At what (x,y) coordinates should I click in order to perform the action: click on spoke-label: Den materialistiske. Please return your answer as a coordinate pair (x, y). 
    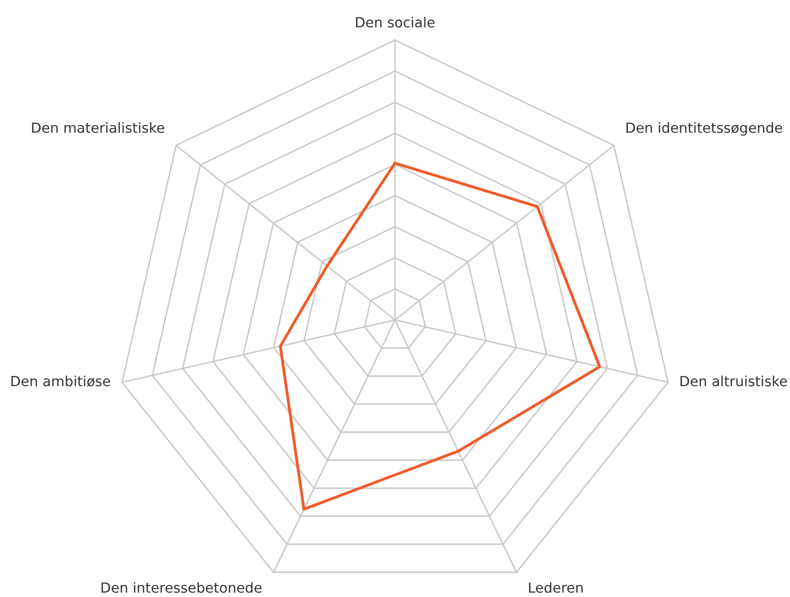
    Looking at the image, I should click on (98, 127).